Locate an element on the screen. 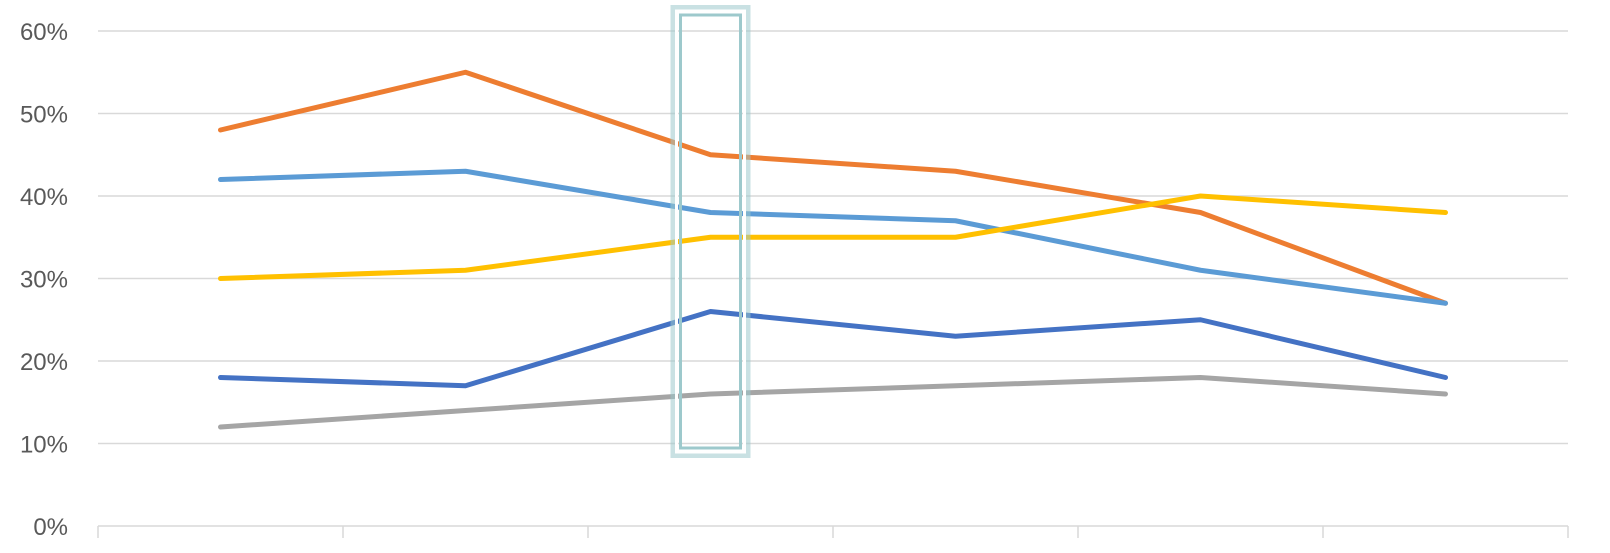  y-tick-label: 20% is located at coordinates (44, 362).